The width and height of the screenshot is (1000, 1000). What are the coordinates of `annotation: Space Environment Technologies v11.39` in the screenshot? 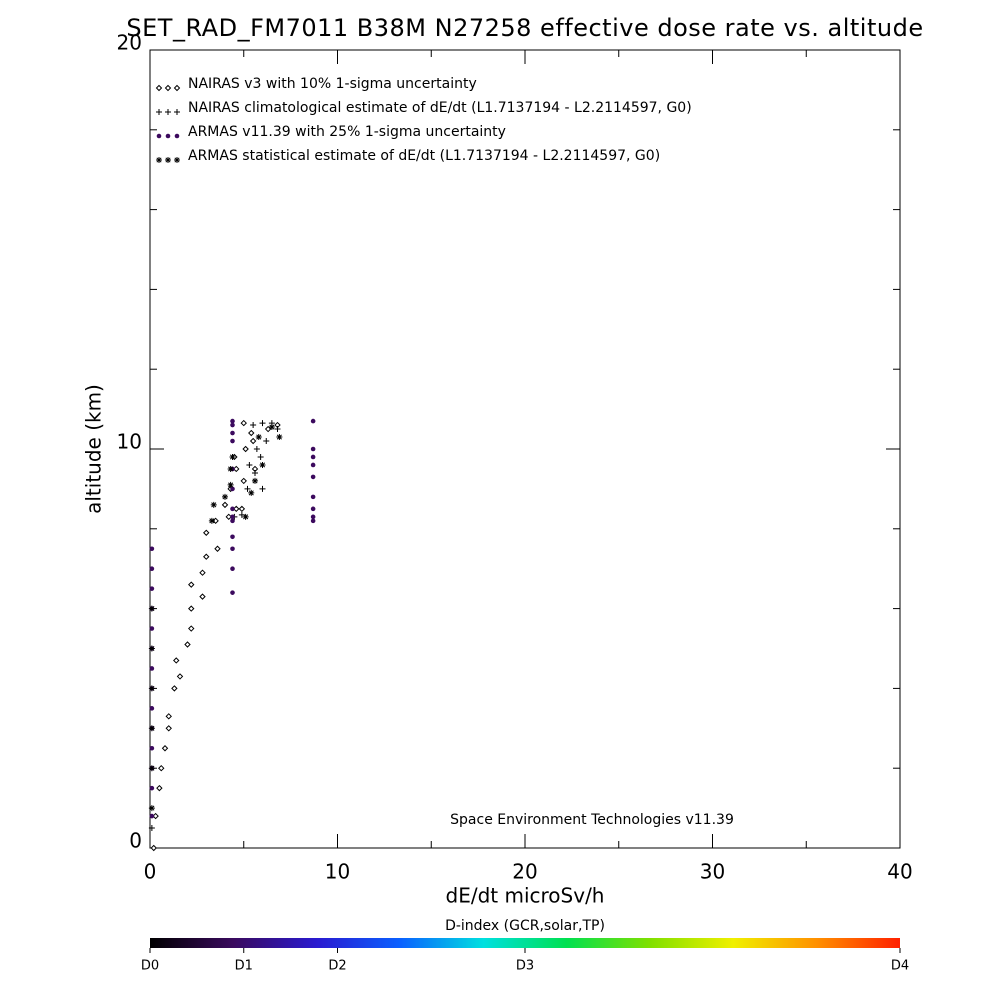 It's located at (592, 820).